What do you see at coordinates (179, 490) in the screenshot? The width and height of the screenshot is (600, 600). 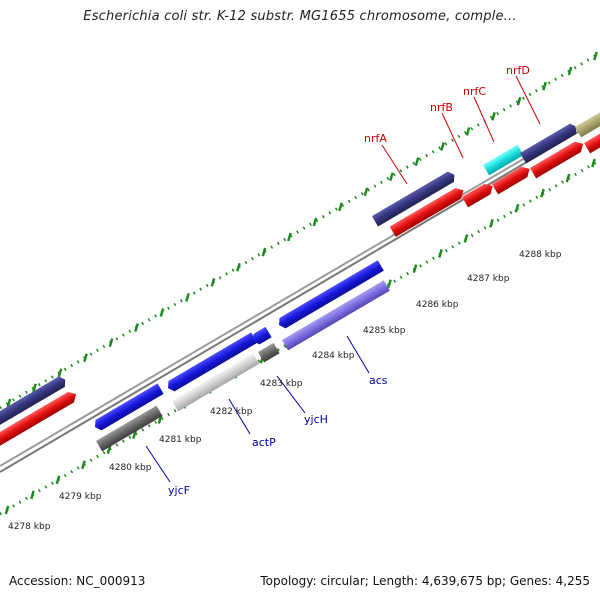 I see `gene-label-yjcF: yjcF` at bounding box center [179, 490].